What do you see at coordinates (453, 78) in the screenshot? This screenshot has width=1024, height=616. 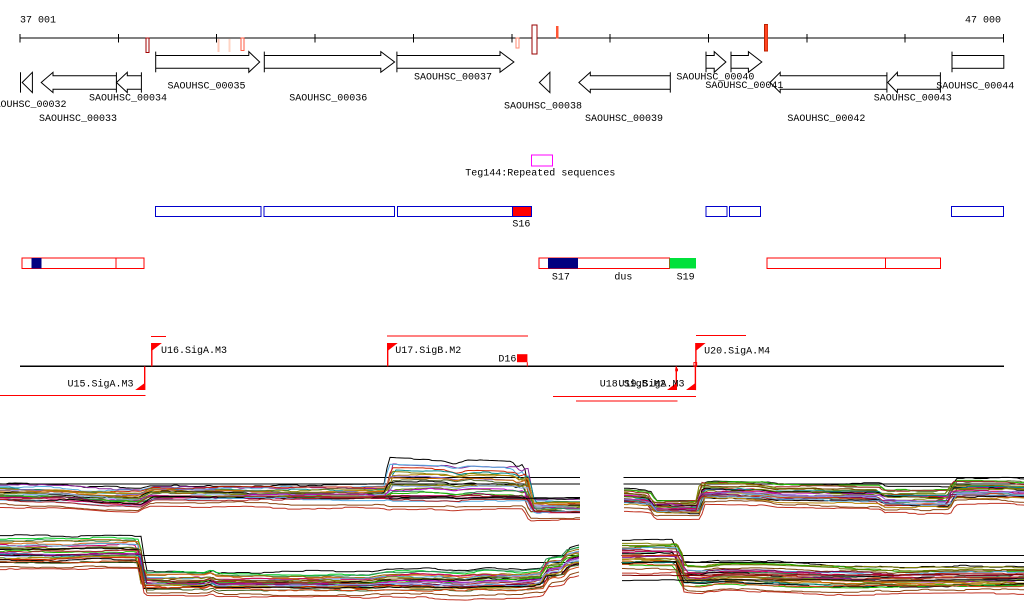 I see `svg-text: SAOUHSC_00037` at bounding box center [453, 78].